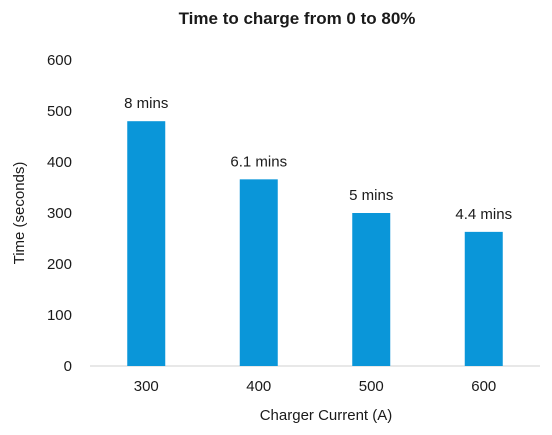  I want to click on y-tick-label: 100, so click(59, 315).